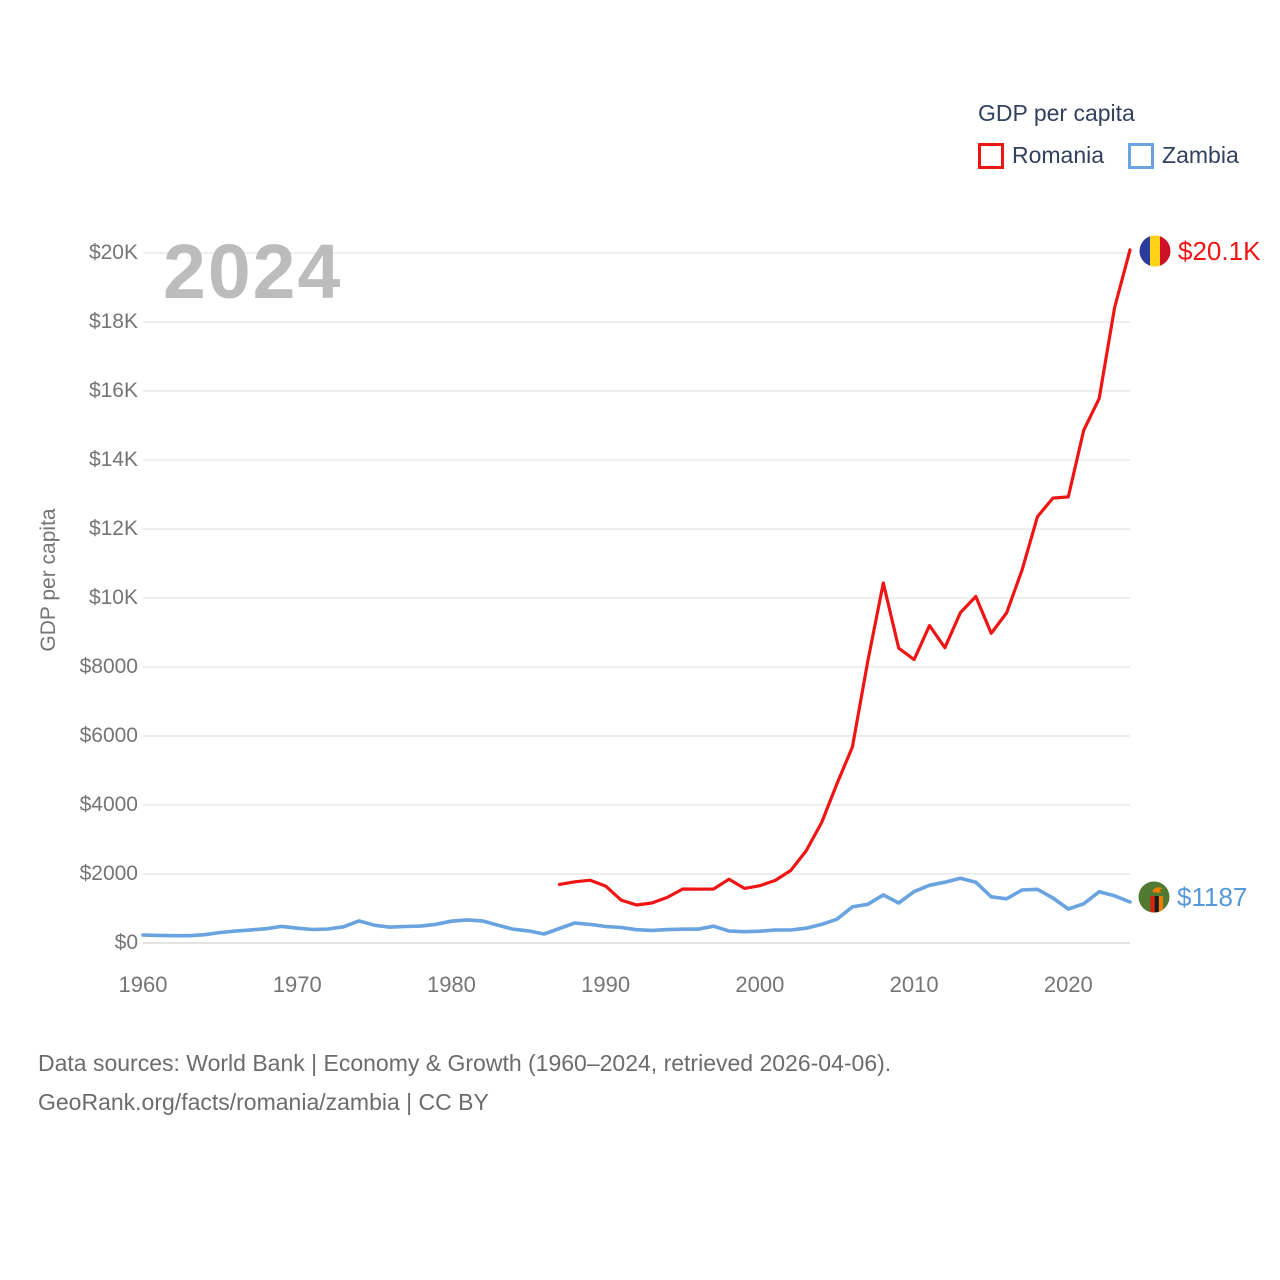 Image resolution: width=1280 pixels, height=1280 pixels. I want to click on legend-item-romania: Romania, so click(1041, 155).